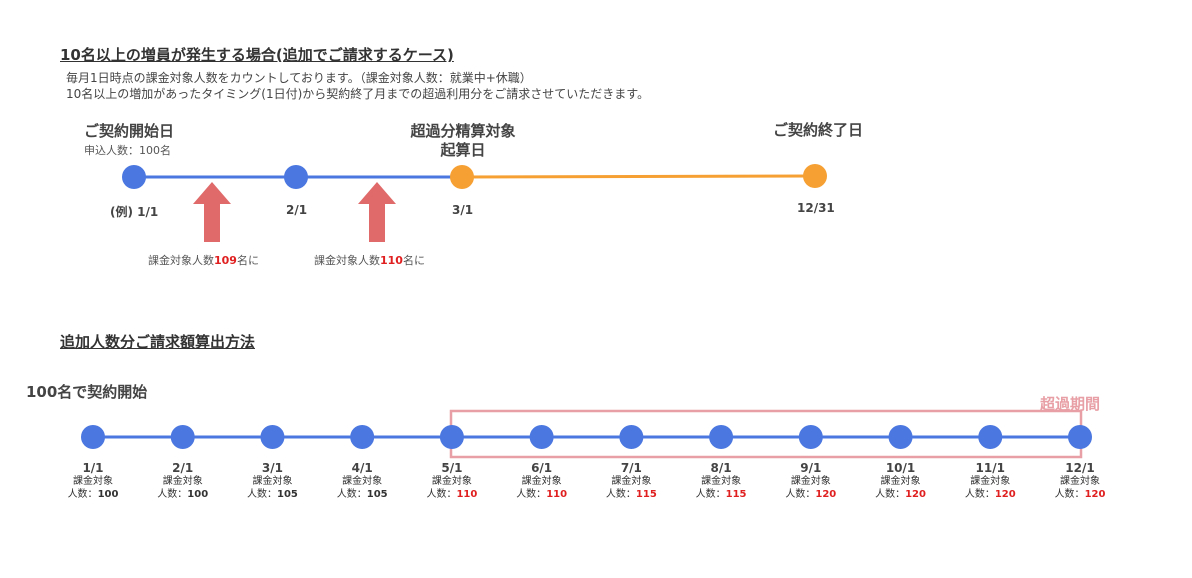  Describe the element at coordinates (1080, 468) in the screenshot. I see `month-date: 12/1` at that location.